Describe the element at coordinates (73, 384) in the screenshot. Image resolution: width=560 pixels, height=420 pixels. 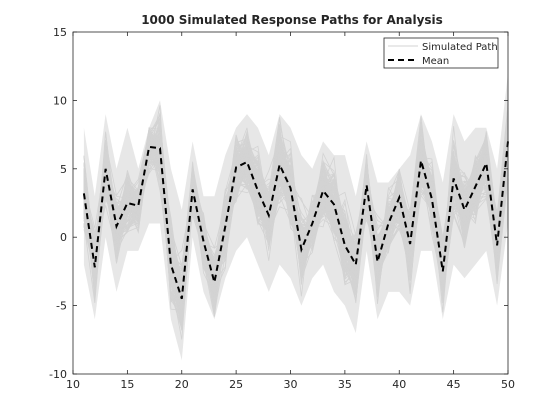
I see `x-tick-label: 10` at that location.